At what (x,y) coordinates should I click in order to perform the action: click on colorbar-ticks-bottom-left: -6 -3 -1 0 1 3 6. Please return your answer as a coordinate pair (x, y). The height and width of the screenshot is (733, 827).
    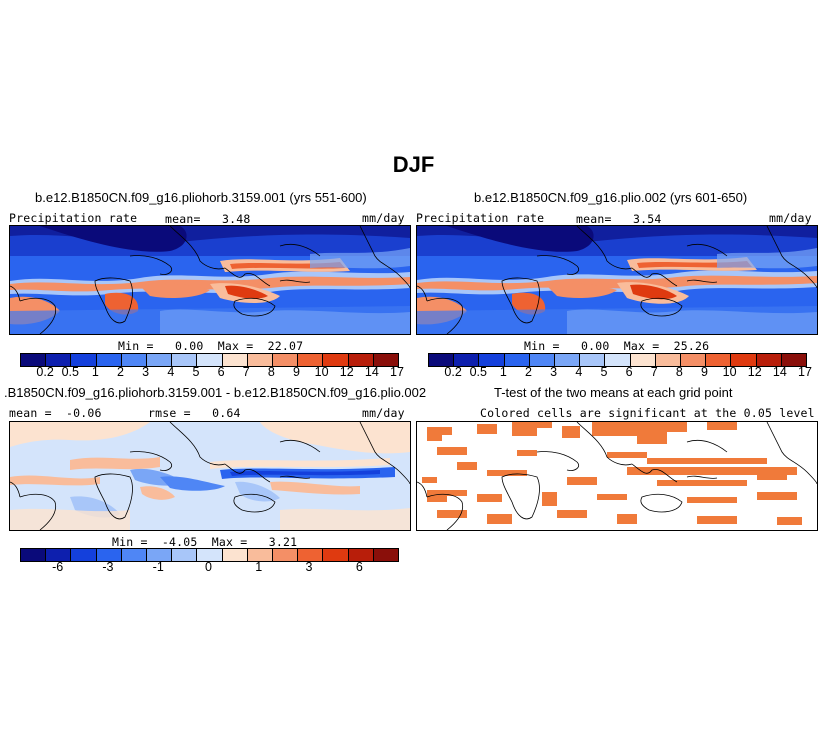
    Looking at the image, I should click on (209, 568).